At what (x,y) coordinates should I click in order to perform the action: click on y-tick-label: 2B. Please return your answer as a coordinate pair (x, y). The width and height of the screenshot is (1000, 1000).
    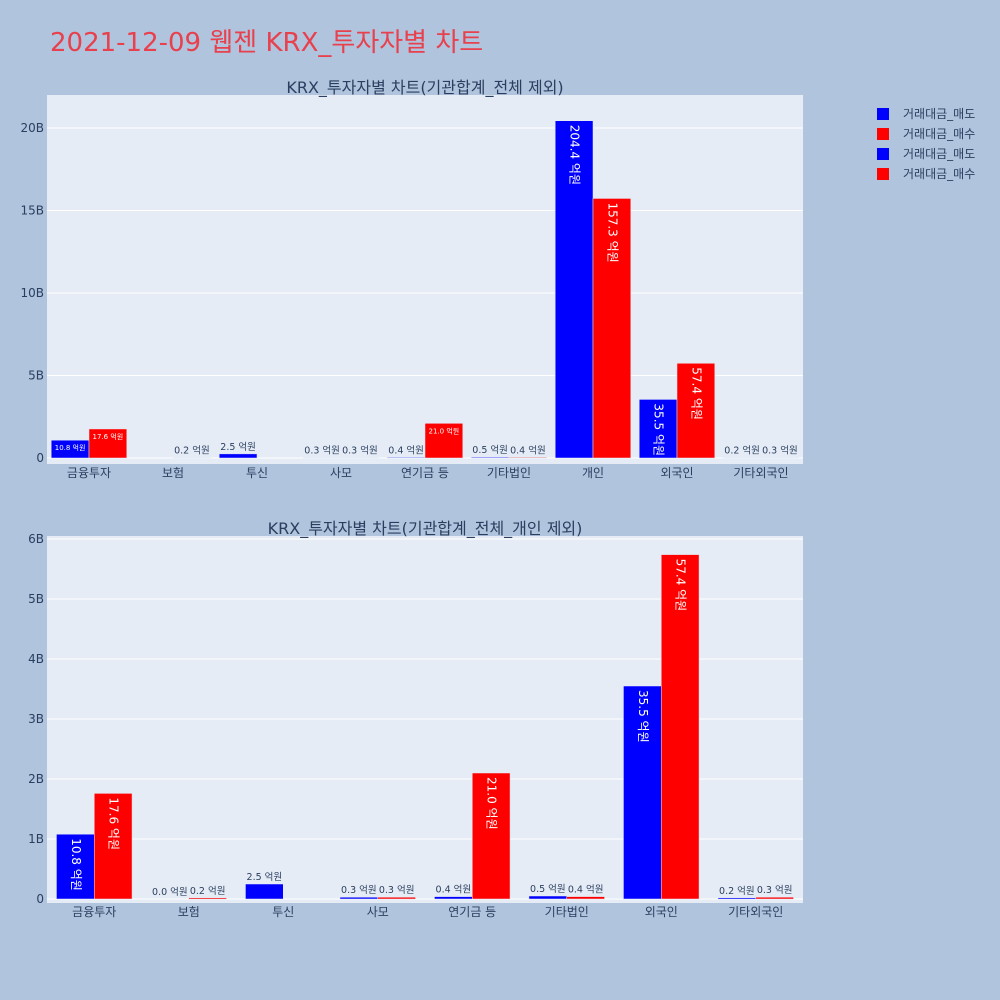
    Looking at the image, I should click on (36, 779).